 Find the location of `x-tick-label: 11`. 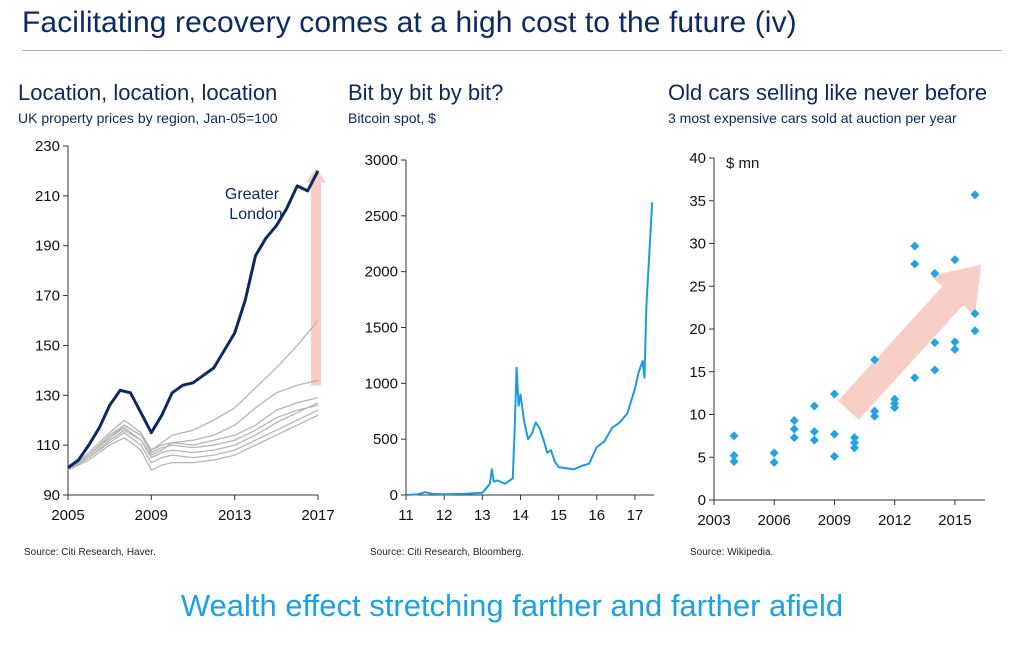

x-tick-label: 11 is located at coordinates (406, 515).